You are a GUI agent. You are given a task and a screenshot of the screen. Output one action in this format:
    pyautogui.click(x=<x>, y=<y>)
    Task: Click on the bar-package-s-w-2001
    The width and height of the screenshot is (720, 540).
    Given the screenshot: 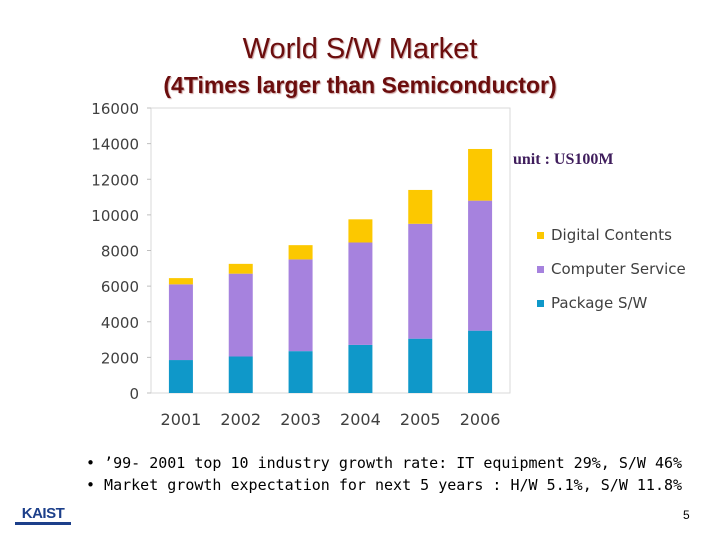 What is the action you would take?
    pyautogui.click(x=180, y=376)
    